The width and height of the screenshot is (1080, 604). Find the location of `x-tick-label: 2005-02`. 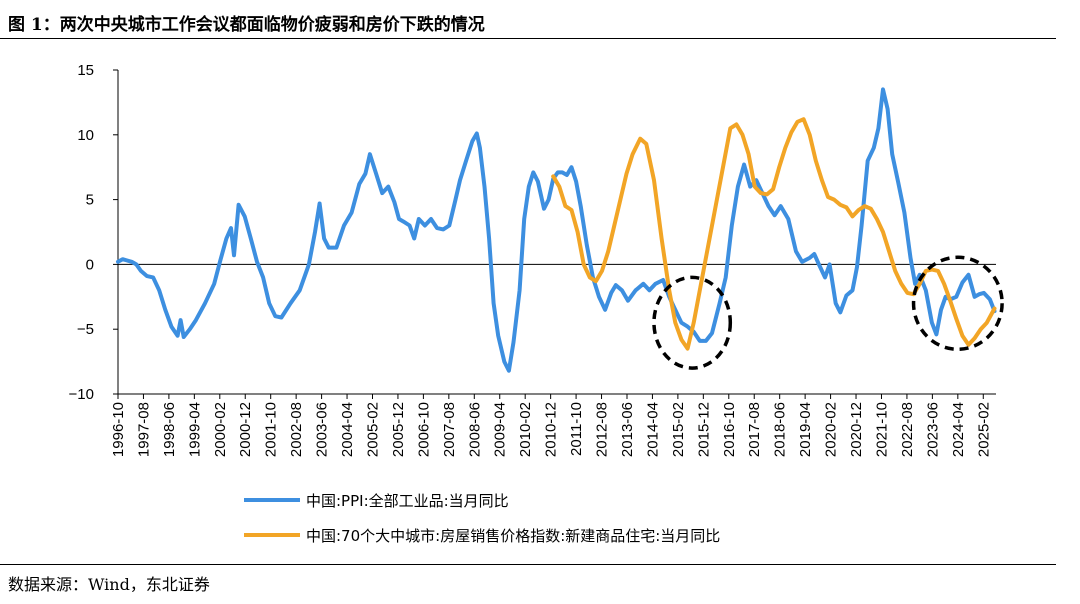

x-tick-label: 2005-02 is located at coordinates (372, 429).